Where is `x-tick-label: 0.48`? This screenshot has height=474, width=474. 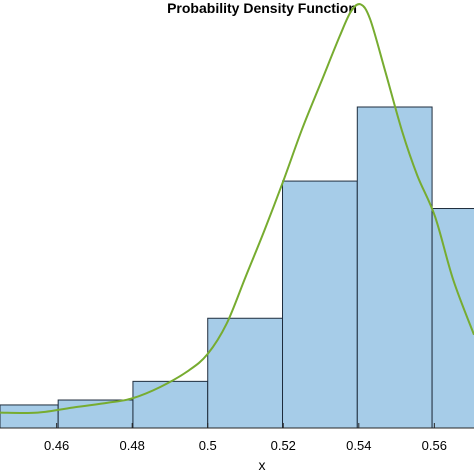
x-tick-label: 0.48 is located at coordinates (132, 445).